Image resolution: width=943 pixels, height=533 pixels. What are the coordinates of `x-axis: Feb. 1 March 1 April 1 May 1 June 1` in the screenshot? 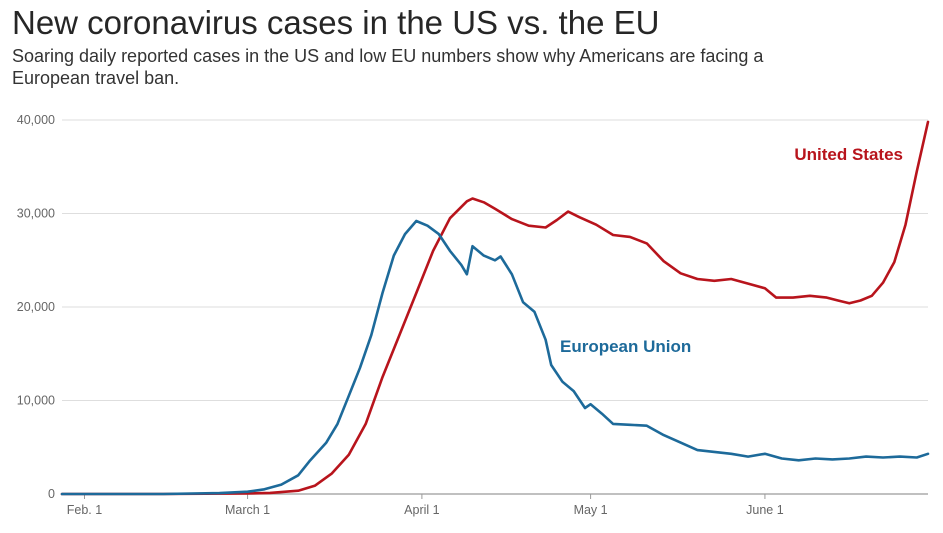 It's located at (425, 505).